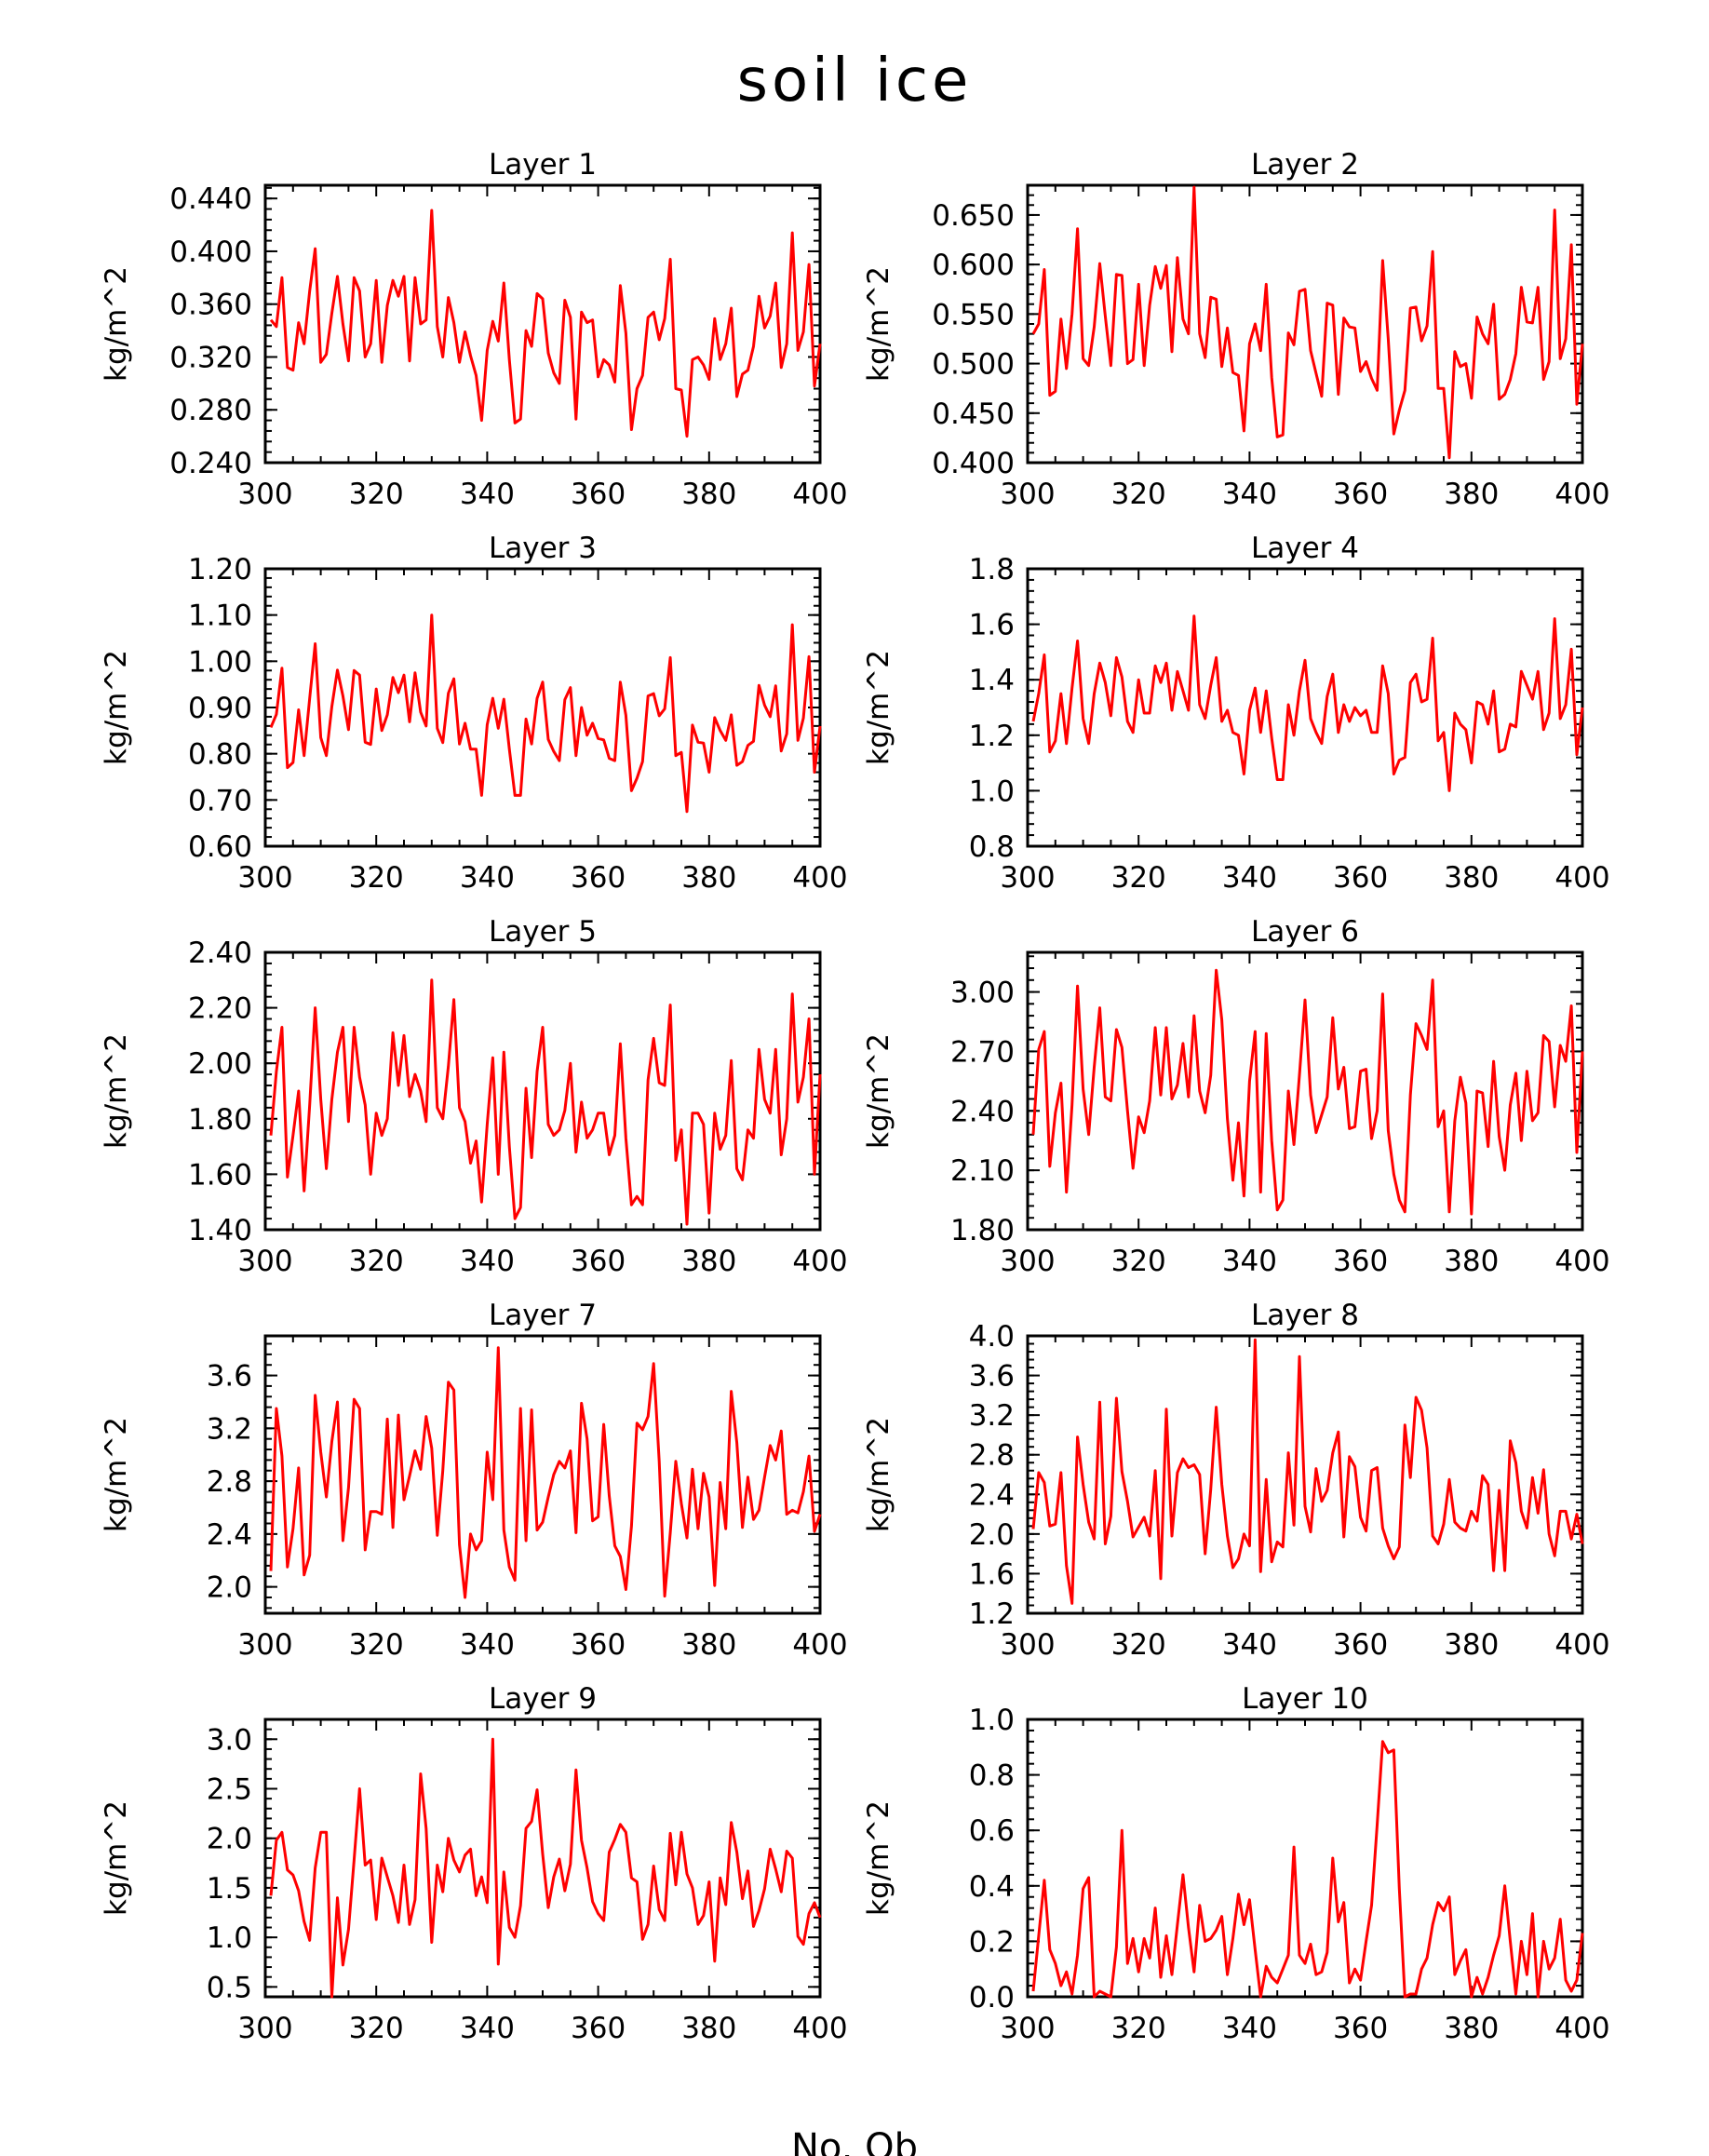 The height and width of the screenshot is (2156, 1709). Describe the element at coordinates (229, 1790) in the screenshot. I see `y-tick-label: 2.5` at that location.